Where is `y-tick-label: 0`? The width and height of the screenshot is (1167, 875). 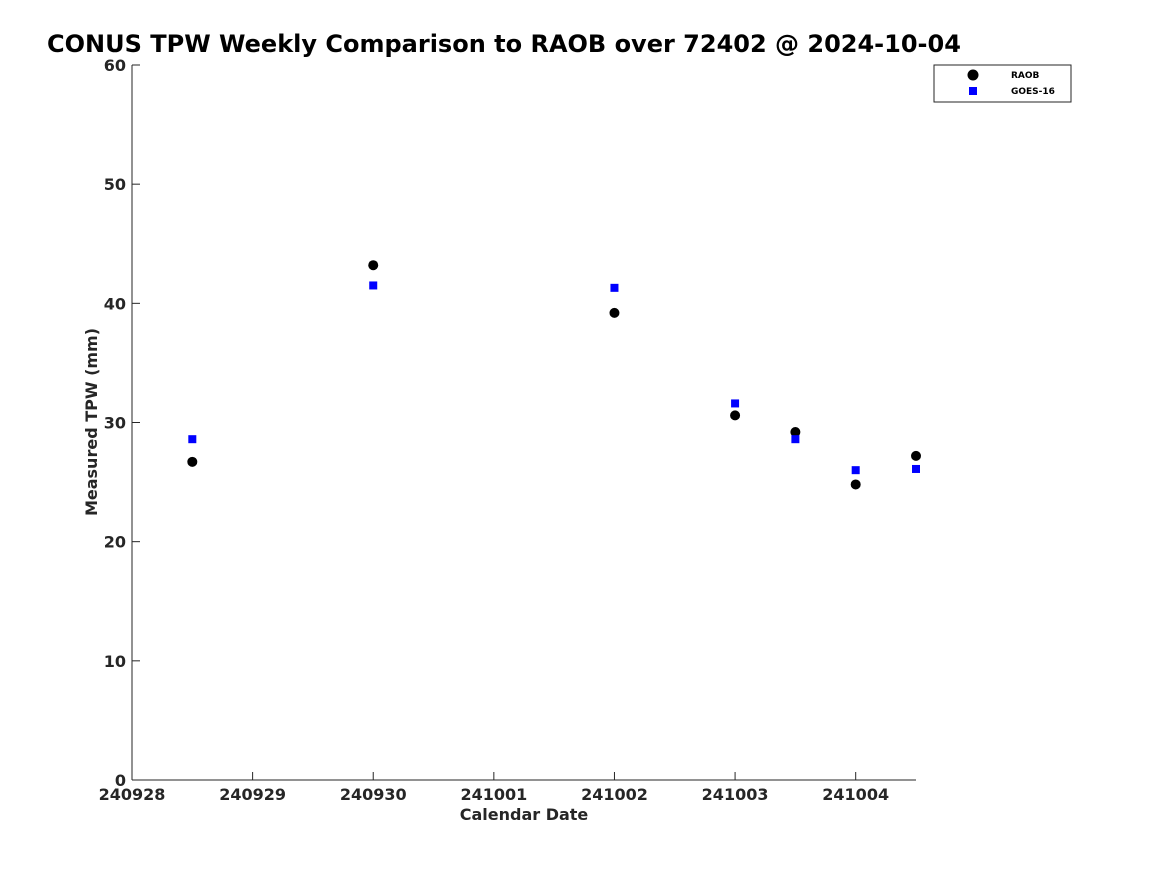 y-tick-label: 0 is located at coordinates (120, 780).